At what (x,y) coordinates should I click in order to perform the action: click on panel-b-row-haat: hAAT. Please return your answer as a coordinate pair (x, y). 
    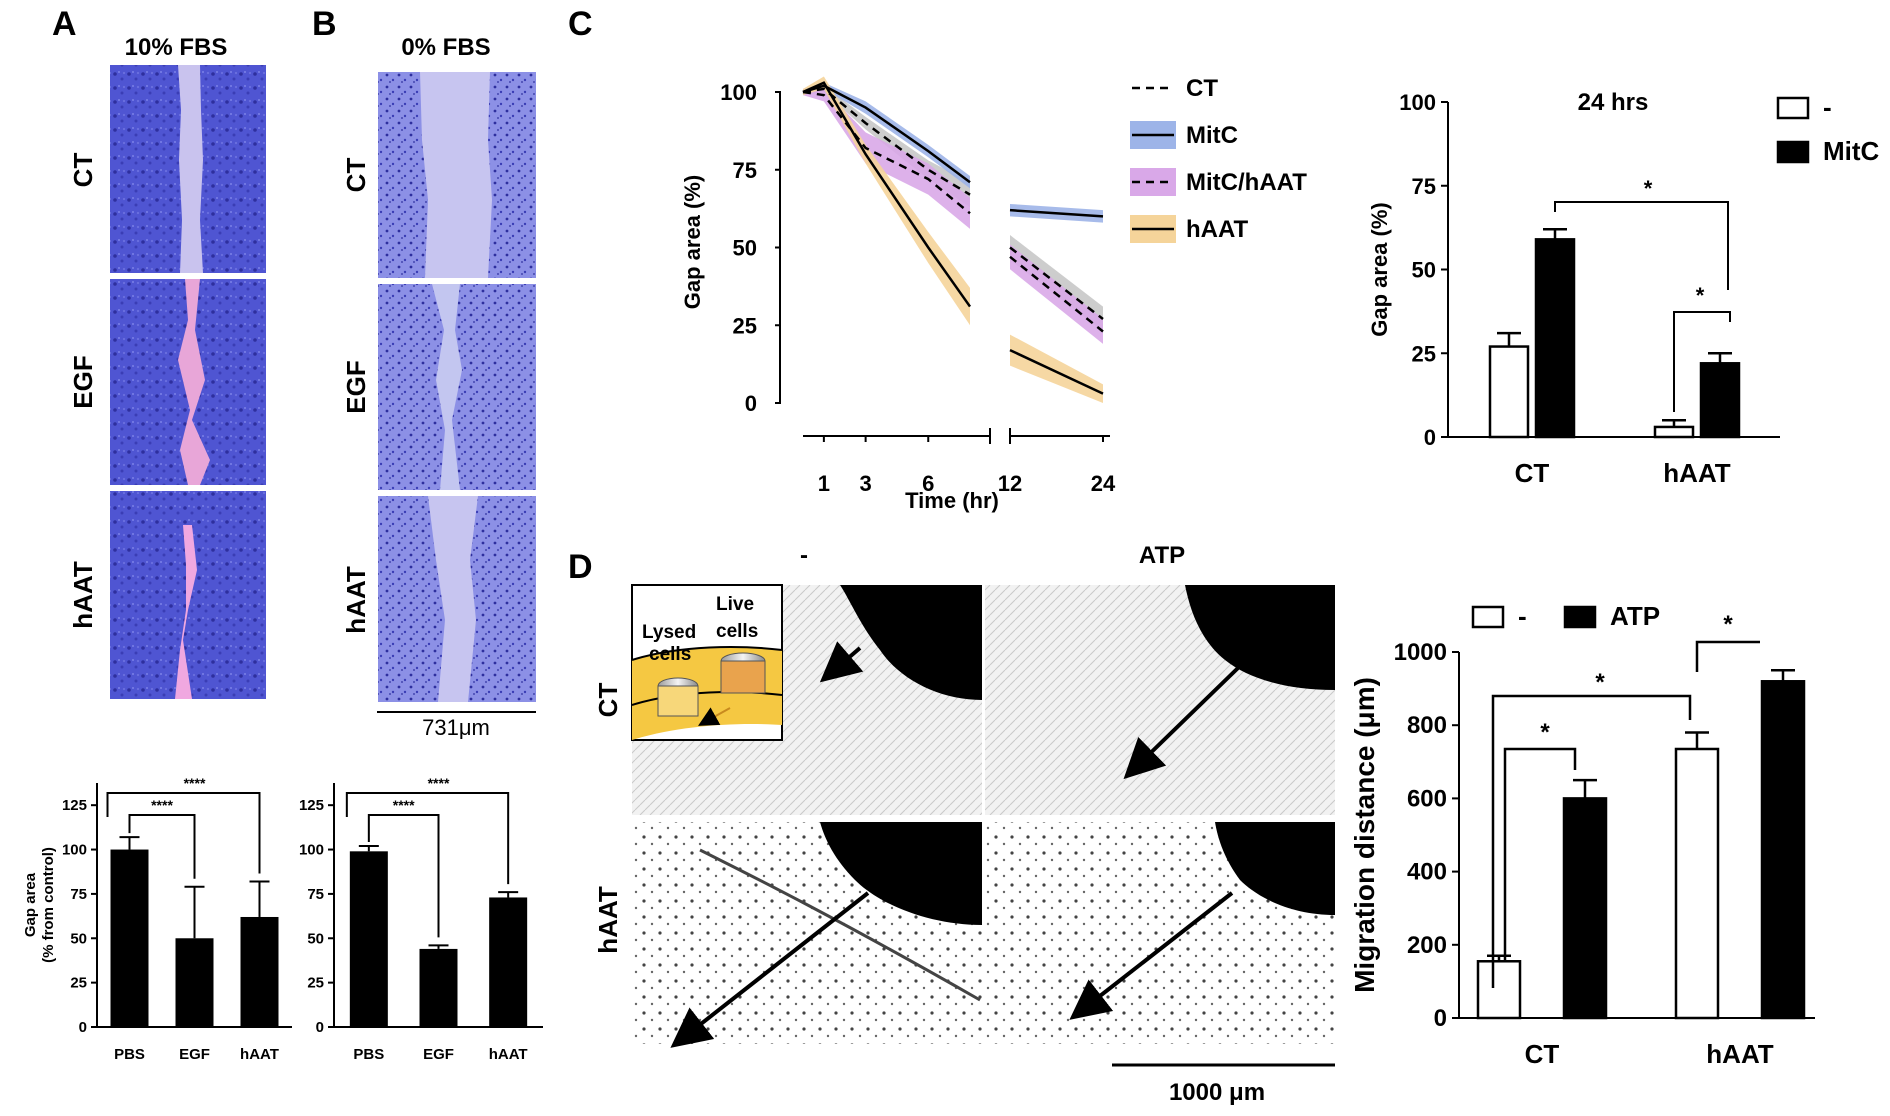
    Looking at the image, I should click on (356, 600).